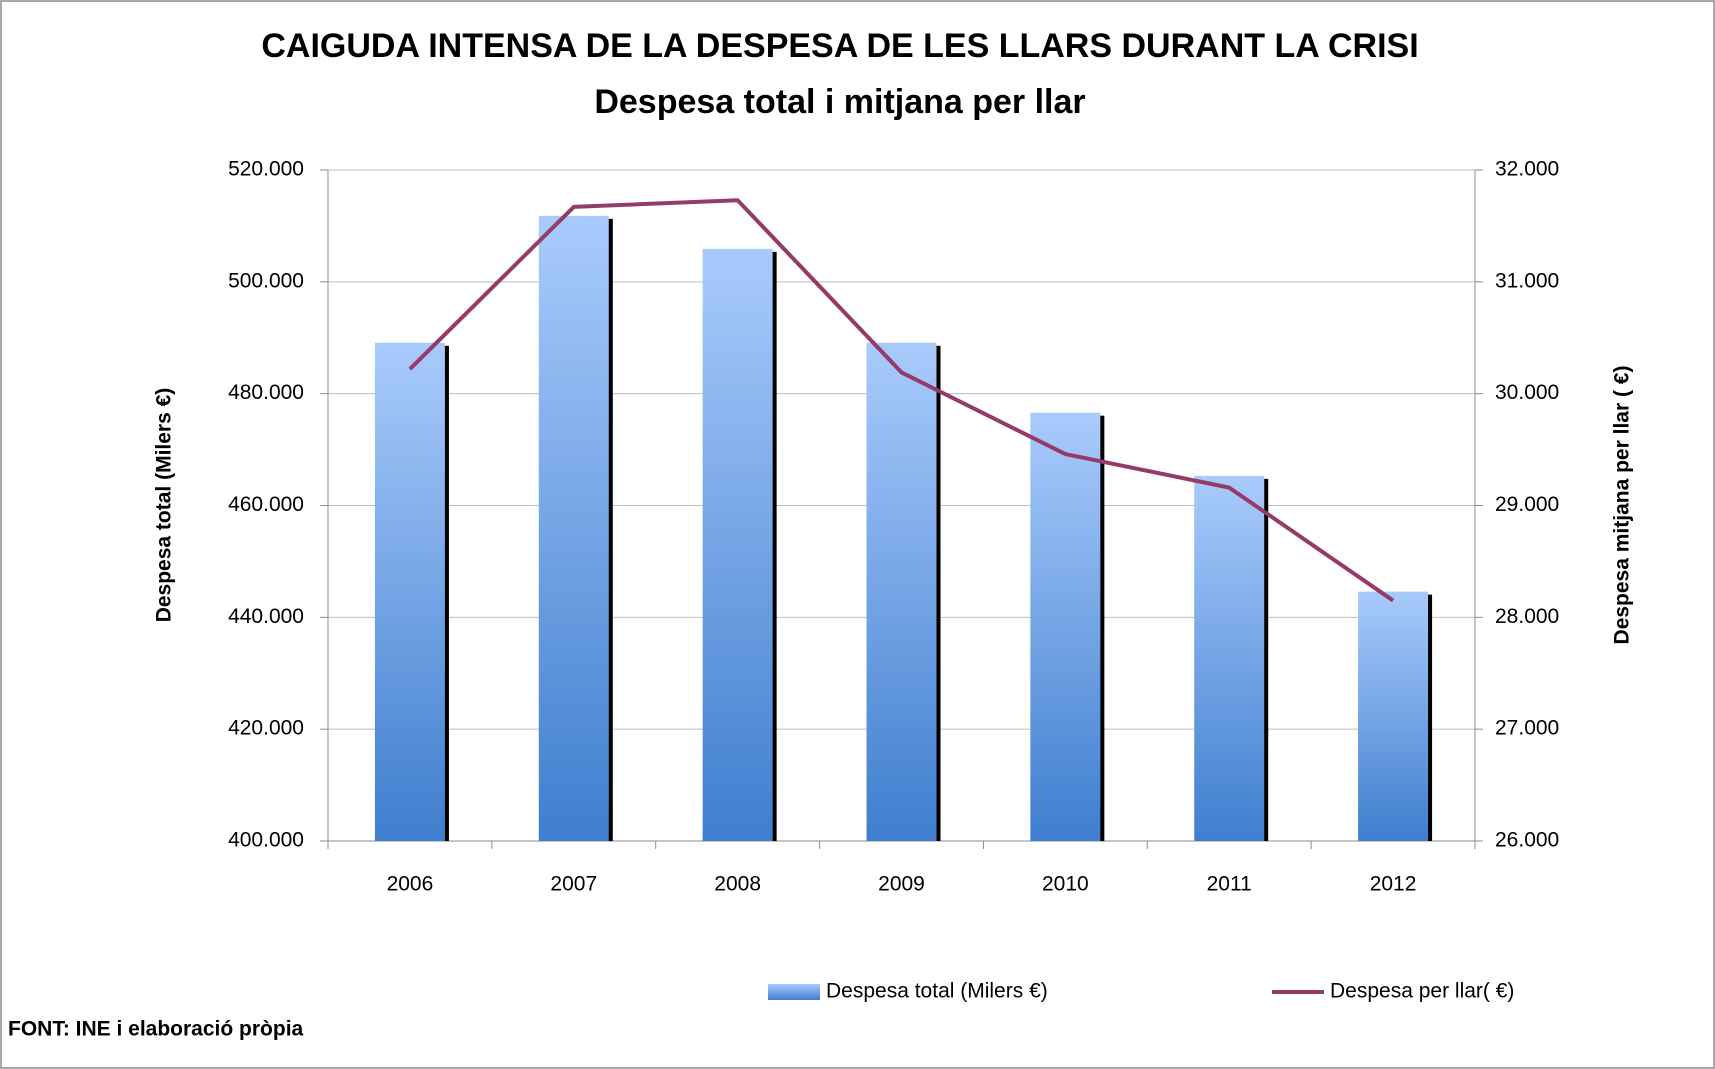 This screenshot has height=1069, width=1715. I want to click on y2-tick-label: 28.000, so click(1527, 616).